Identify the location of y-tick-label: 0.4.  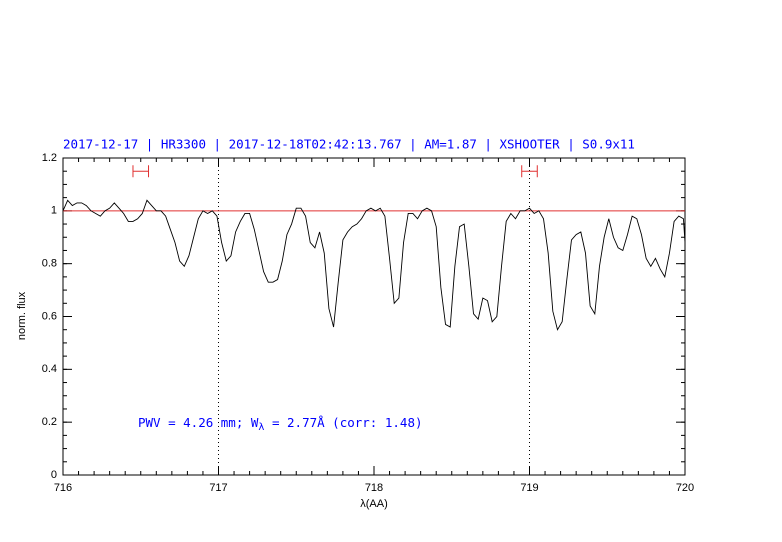
(49, 369).